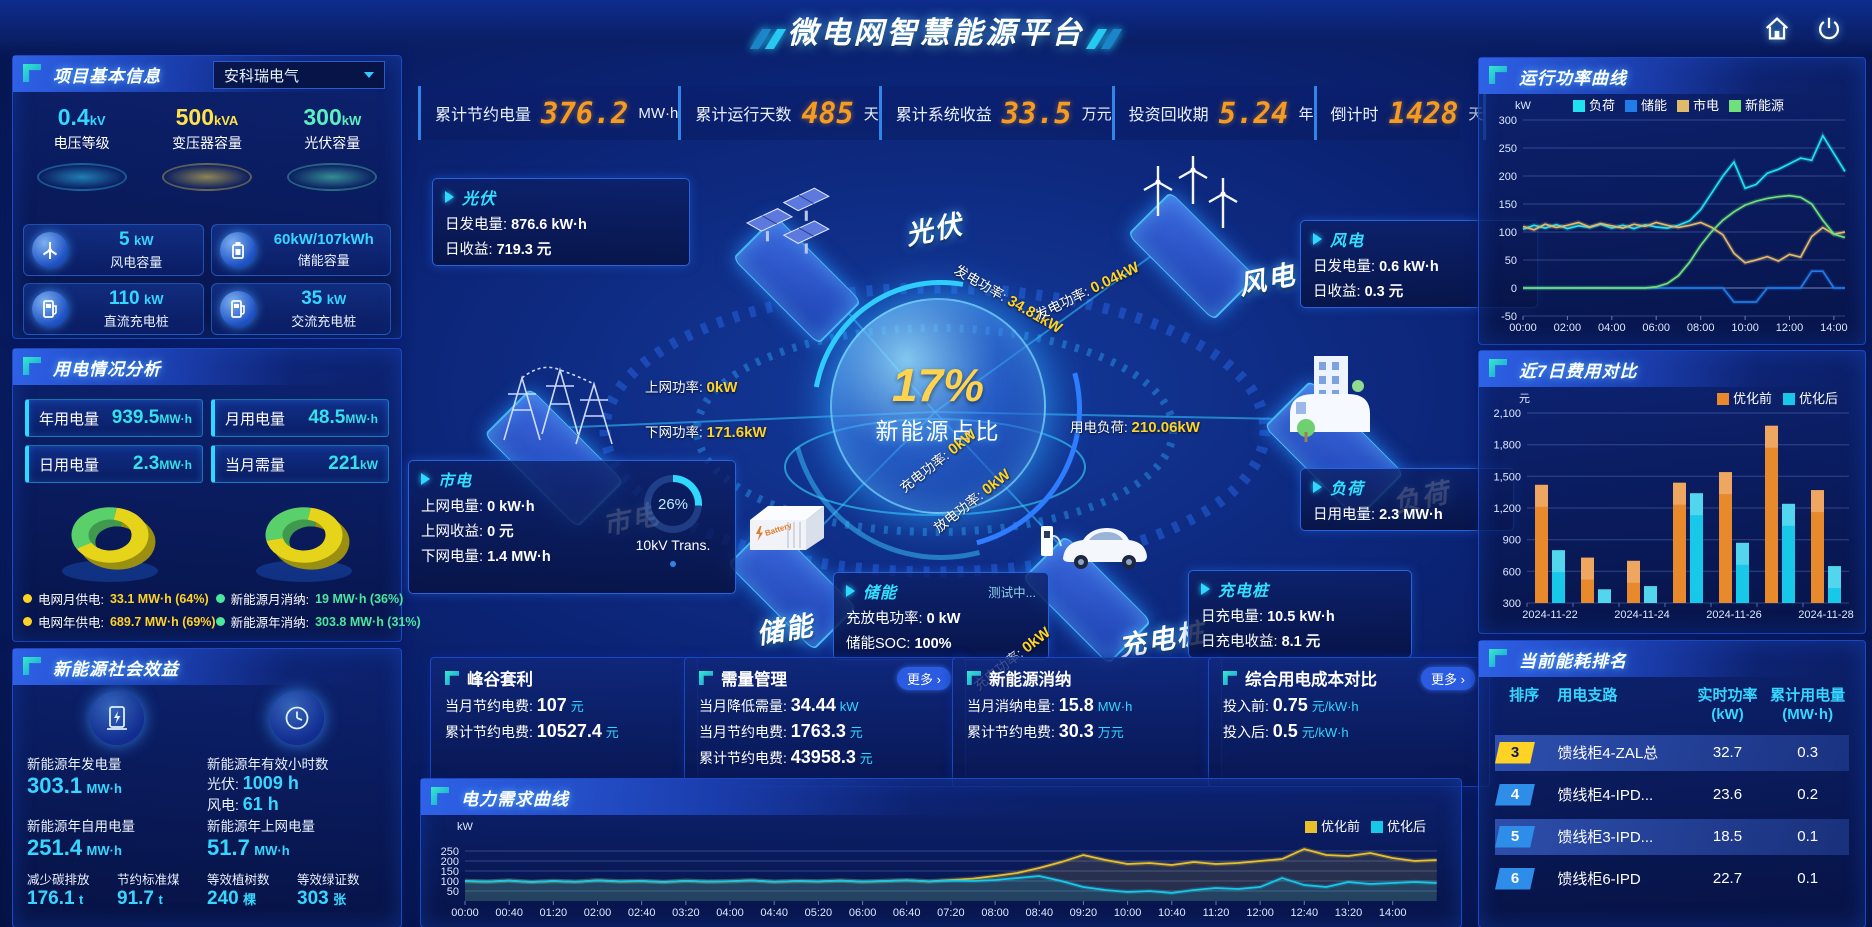 This screenshot has width=1872, height=927. What do you see at coordinates (1672, 879) in the screenshot?
I see `table-row: 6 馈线柜6-IPD 22.7 0.1` at bounding box center [1672, 879].